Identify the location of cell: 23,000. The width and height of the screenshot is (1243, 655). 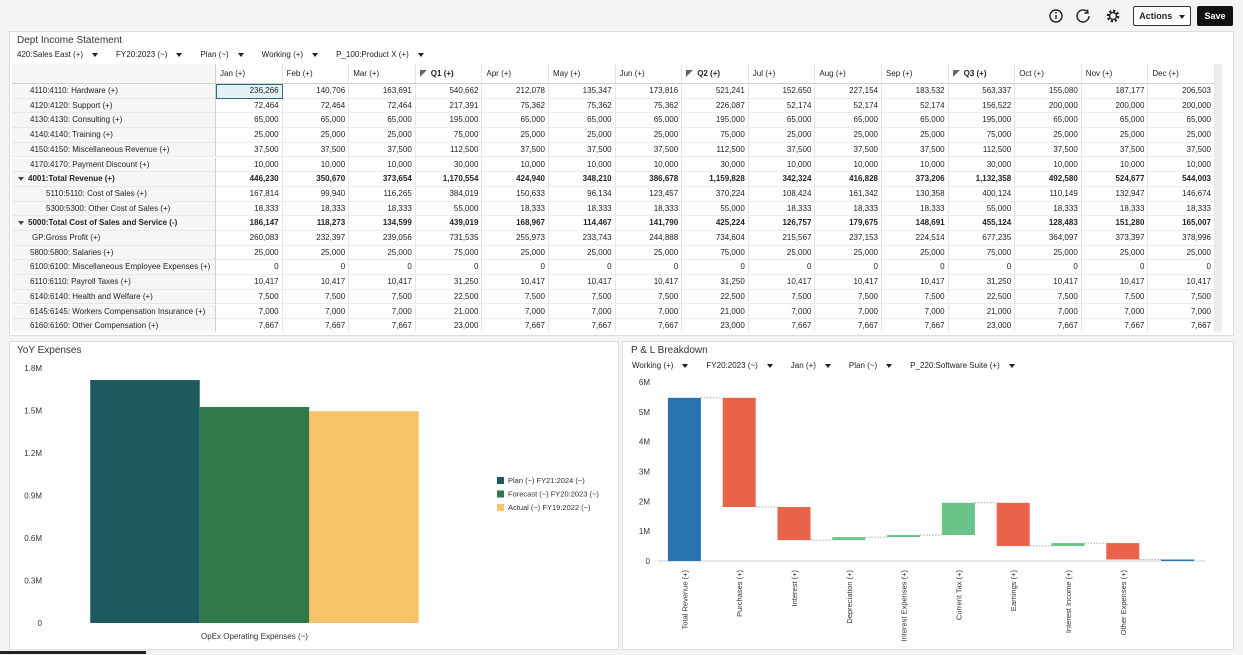
(715, 325).